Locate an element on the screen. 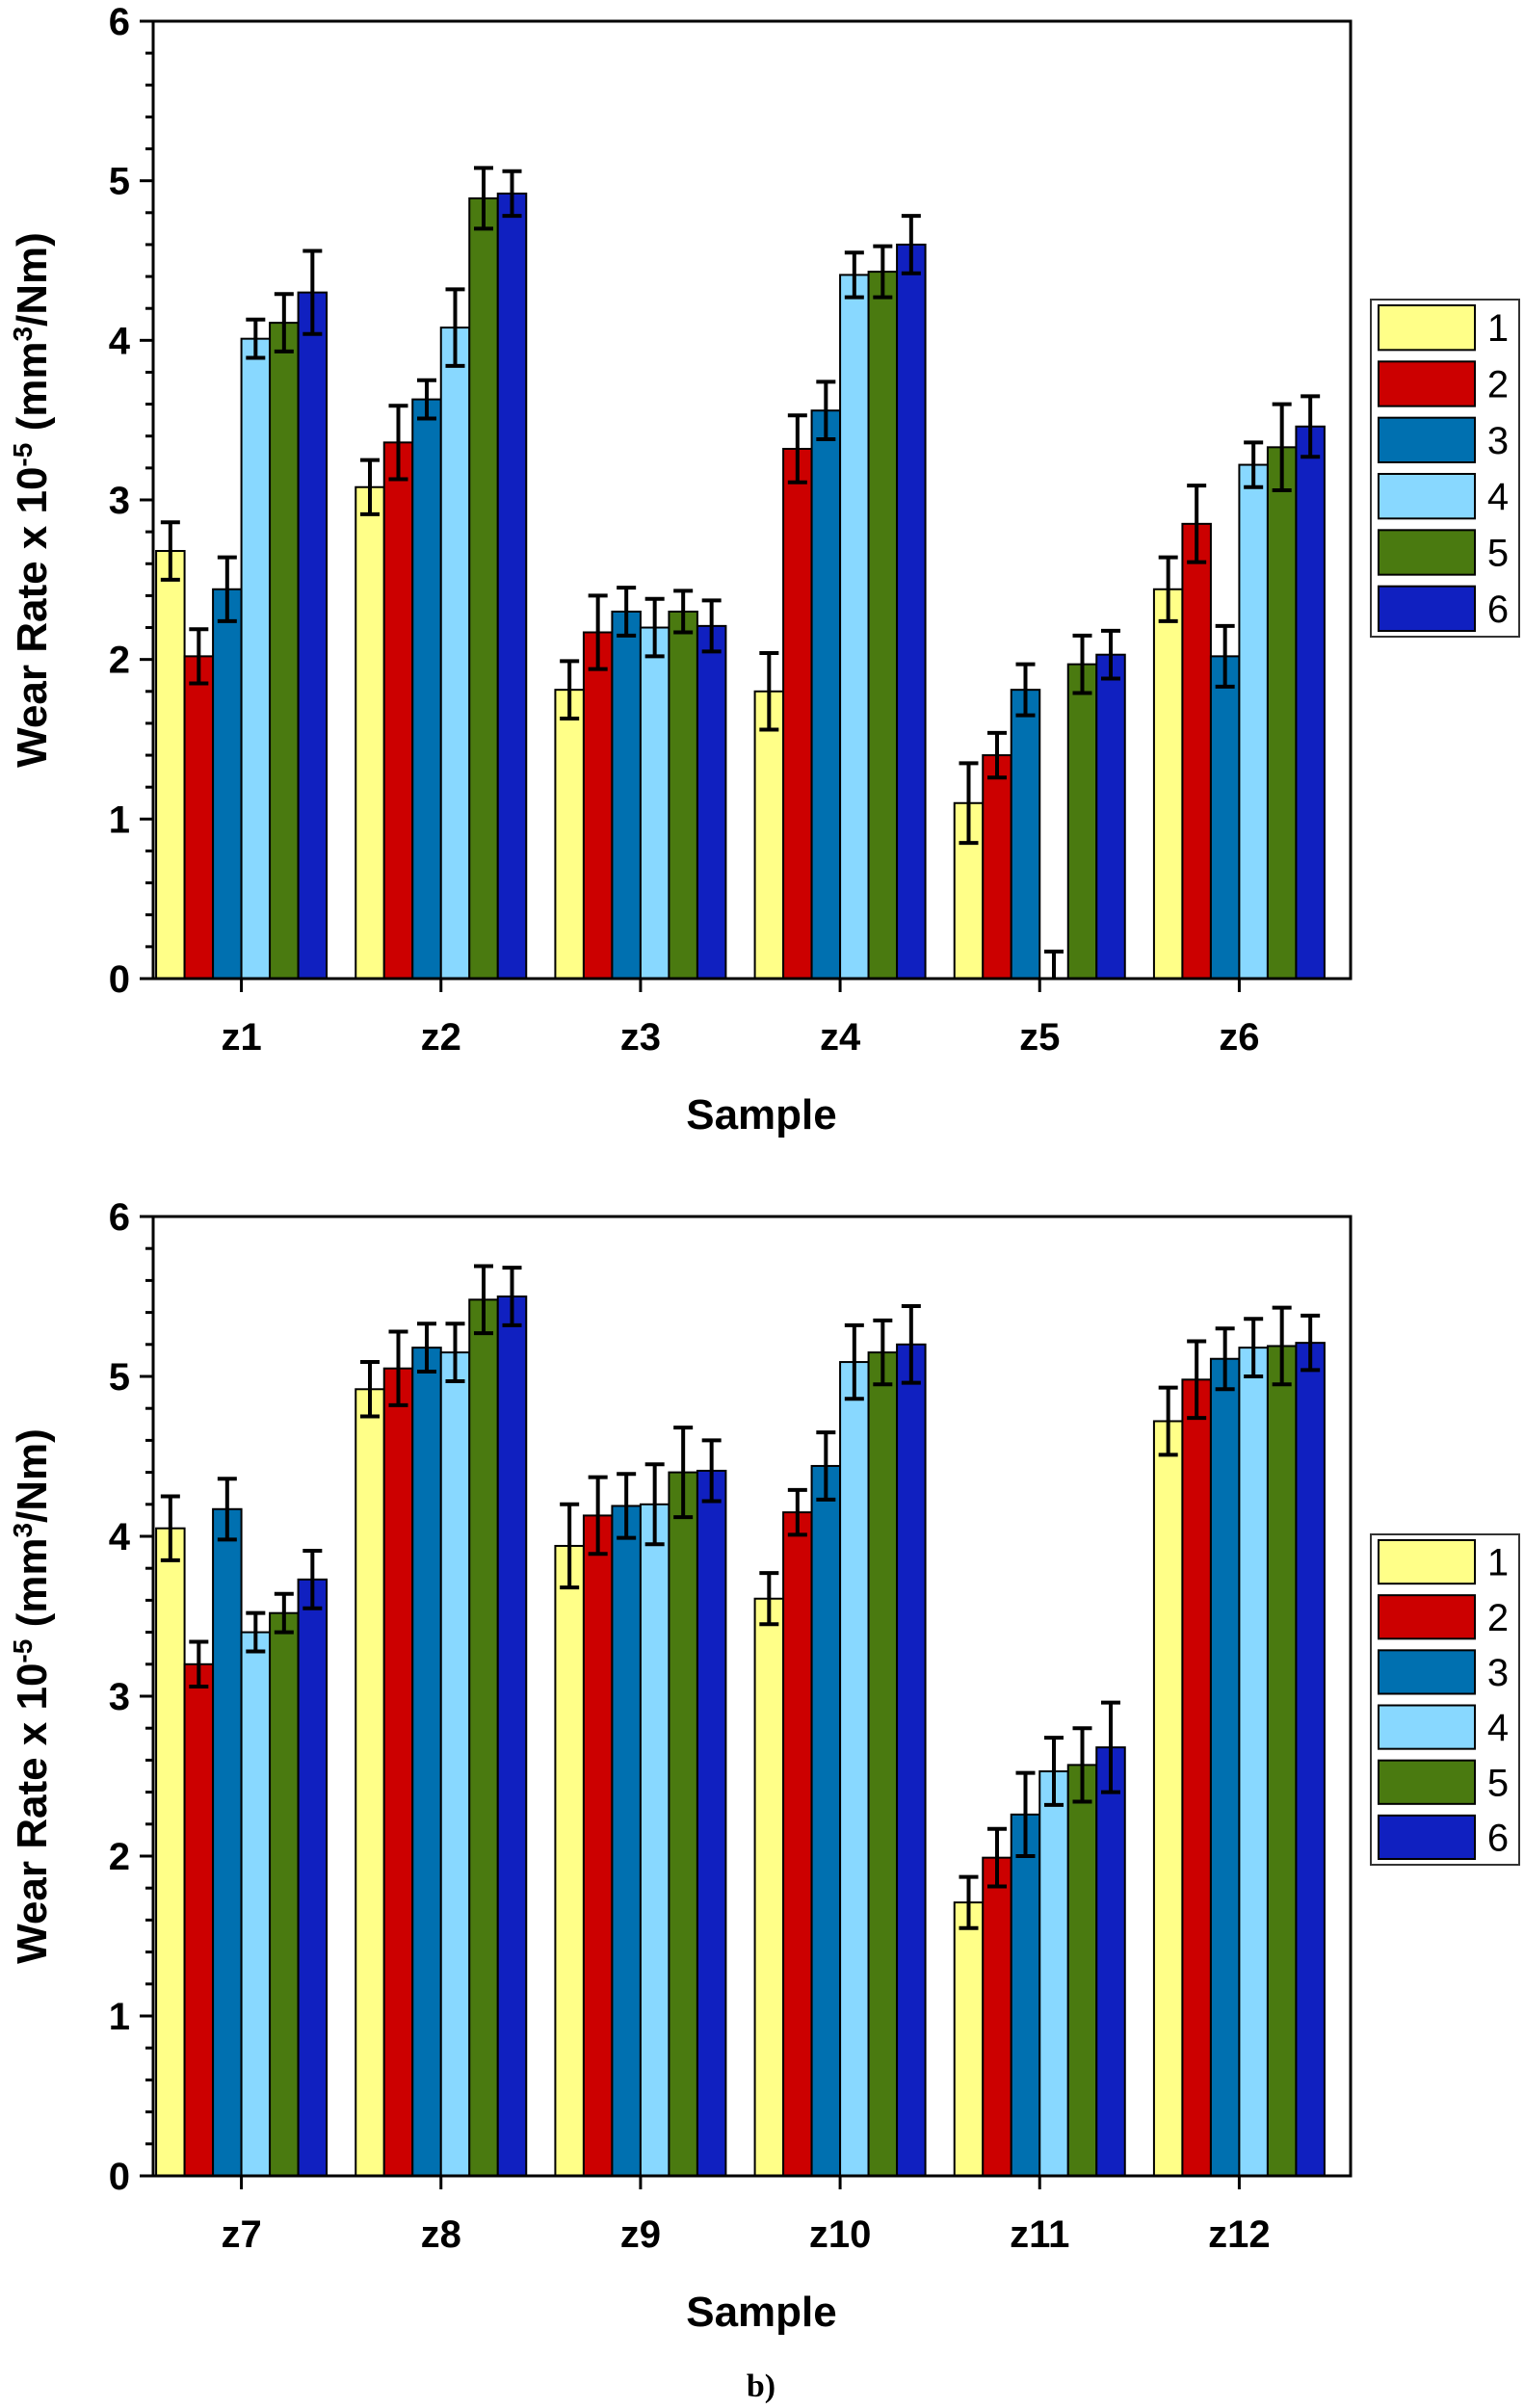  legend-label: 1 is located at coordinates (1498, 1563).